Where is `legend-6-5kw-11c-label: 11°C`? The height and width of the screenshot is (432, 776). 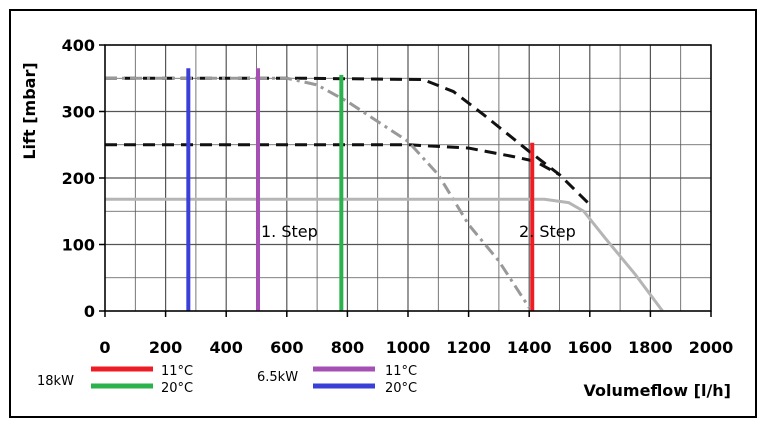 legend-6-5kw-11c-label: 11°C is located at coordinates (401, 371).